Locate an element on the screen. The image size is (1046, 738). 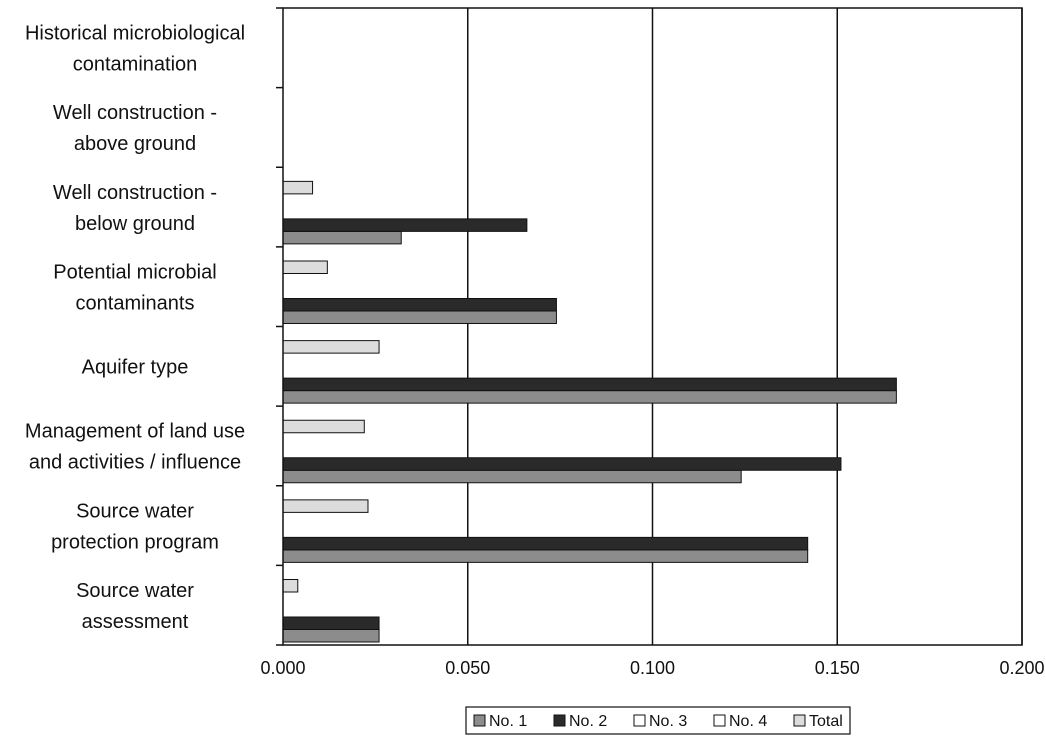
category-label: Potential microbial is located at coordinates (134, 272).